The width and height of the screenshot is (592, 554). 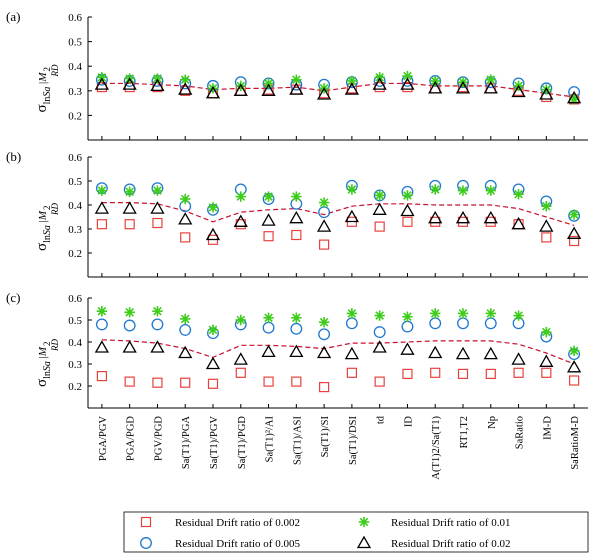 What do you see at coordinates (325, 437) in the screenshot?
I see `x-tick-label: Sa(T1)/SI` at bounding box center [325, 437].